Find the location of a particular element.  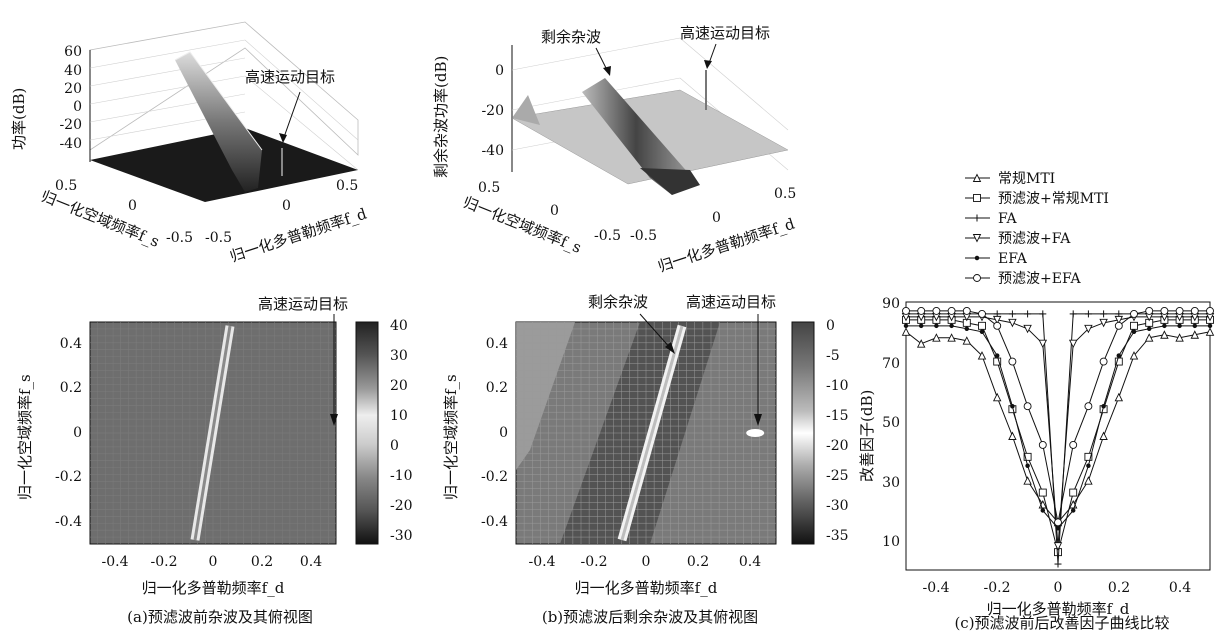

a-colorbar-tick: 20 is located at coordinates (399, 386).